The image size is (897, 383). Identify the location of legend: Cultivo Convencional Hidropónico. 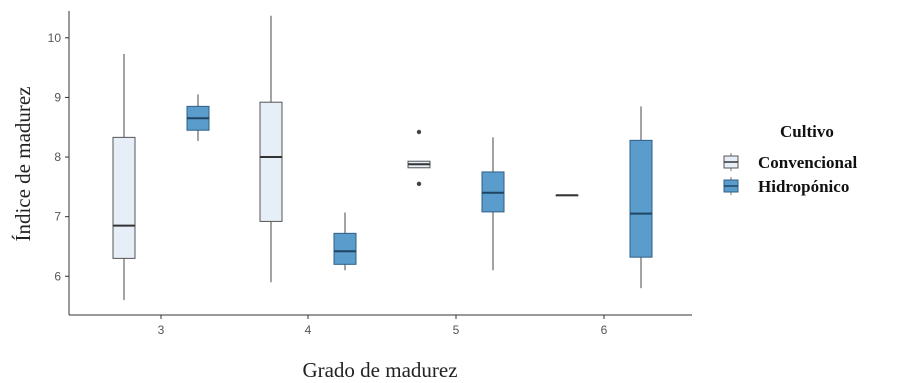
(790, 159).